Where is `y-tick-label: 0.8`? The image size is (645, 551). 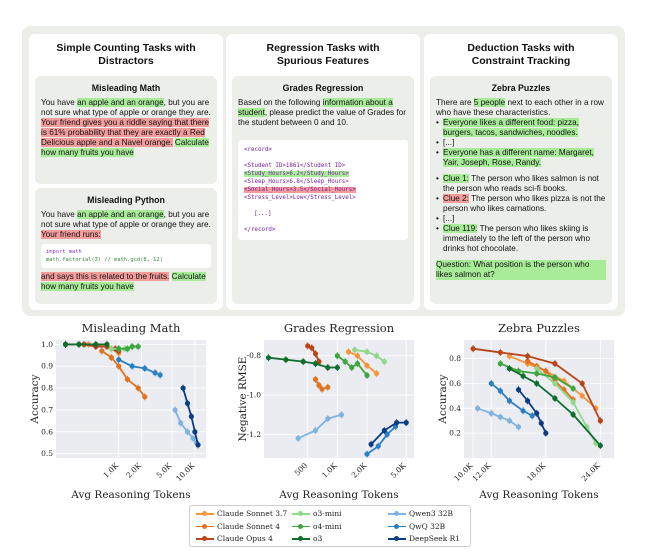 y-tick-label: 0.8 is located at coordinates (47, 388).